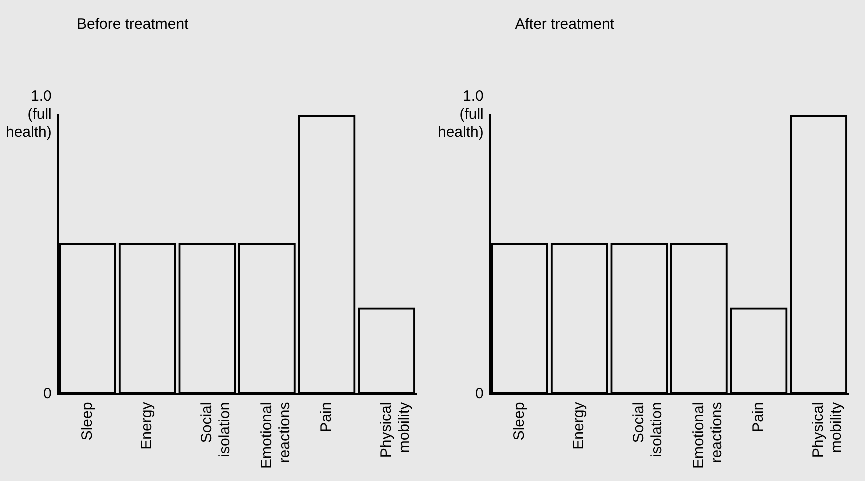 The width and height of the screenshot is (865, 481). Describe the element at coordinates (565, 25) in the screenshot. I see `chart-title: After treatment` at that location.